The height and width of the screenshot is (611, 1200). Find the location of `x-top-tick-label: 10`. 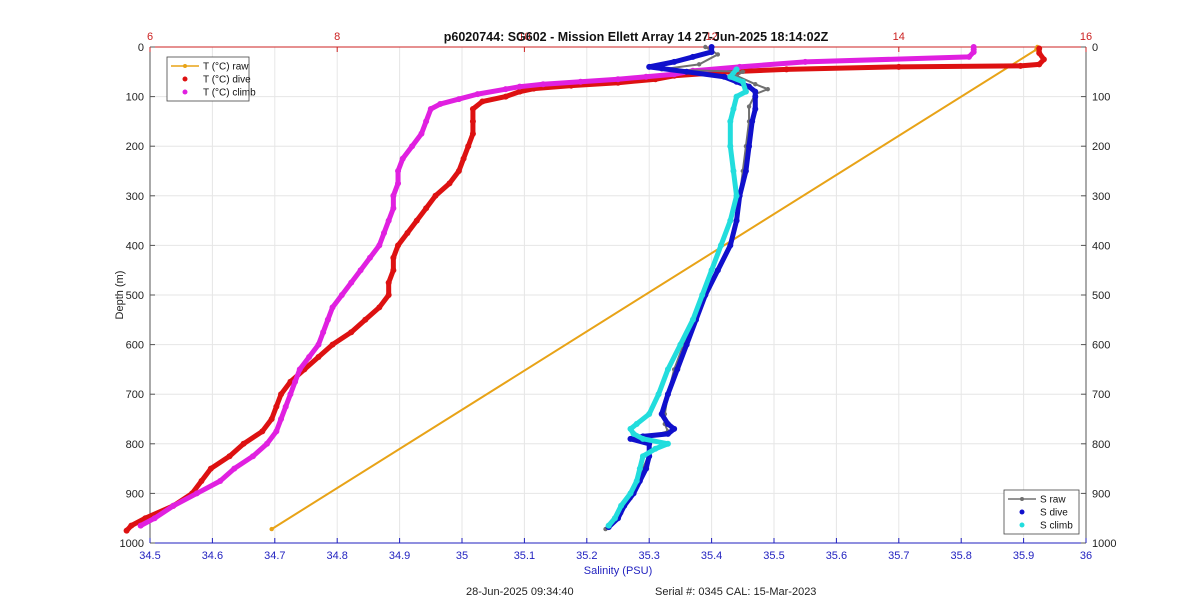

x-top-tick-label: 10 is located at coordinates (524, 37).